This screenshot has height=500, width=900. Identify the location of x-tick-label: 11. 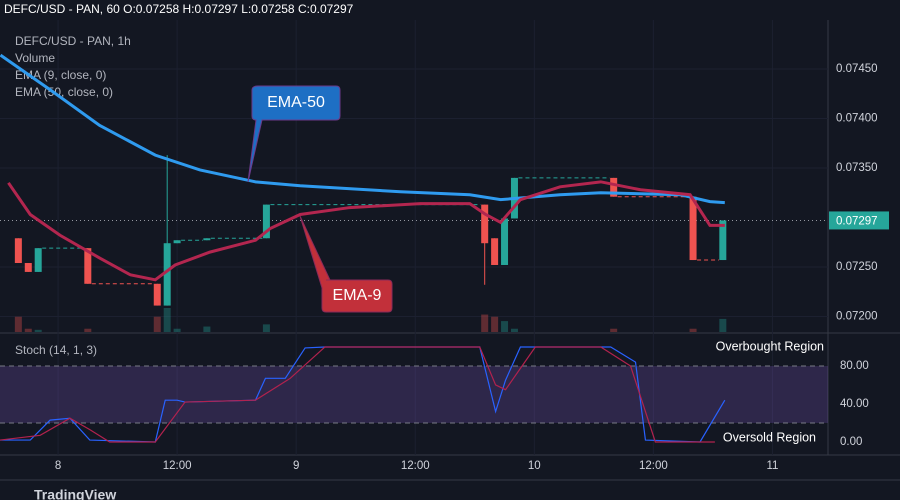
(772, 466).